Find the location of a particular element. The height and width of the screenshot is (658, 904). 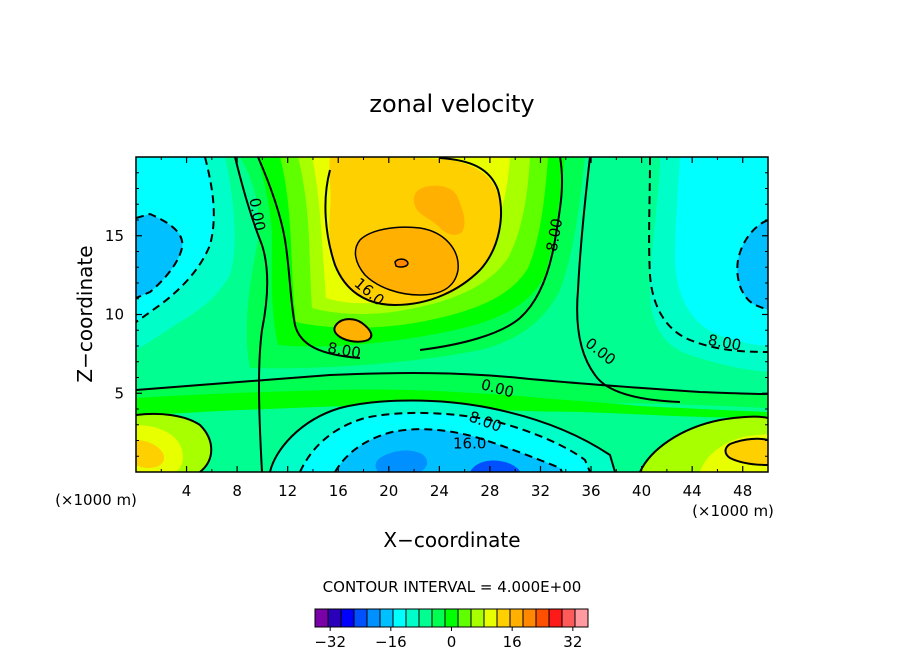

contour-line-blob is located at coordinates (353, 330).